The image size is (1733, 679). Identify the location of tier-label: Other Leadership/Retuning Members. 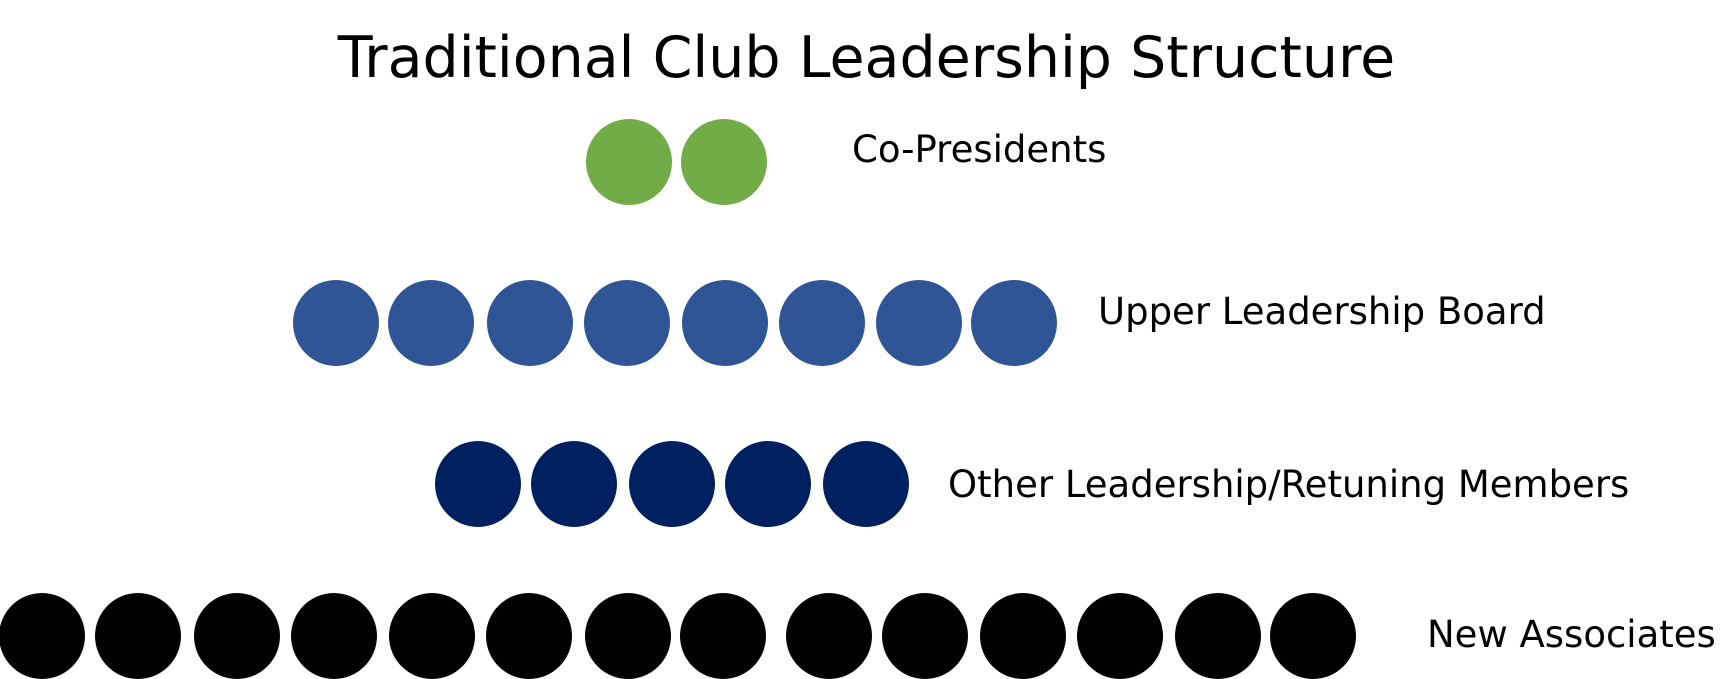
(1289, 484).